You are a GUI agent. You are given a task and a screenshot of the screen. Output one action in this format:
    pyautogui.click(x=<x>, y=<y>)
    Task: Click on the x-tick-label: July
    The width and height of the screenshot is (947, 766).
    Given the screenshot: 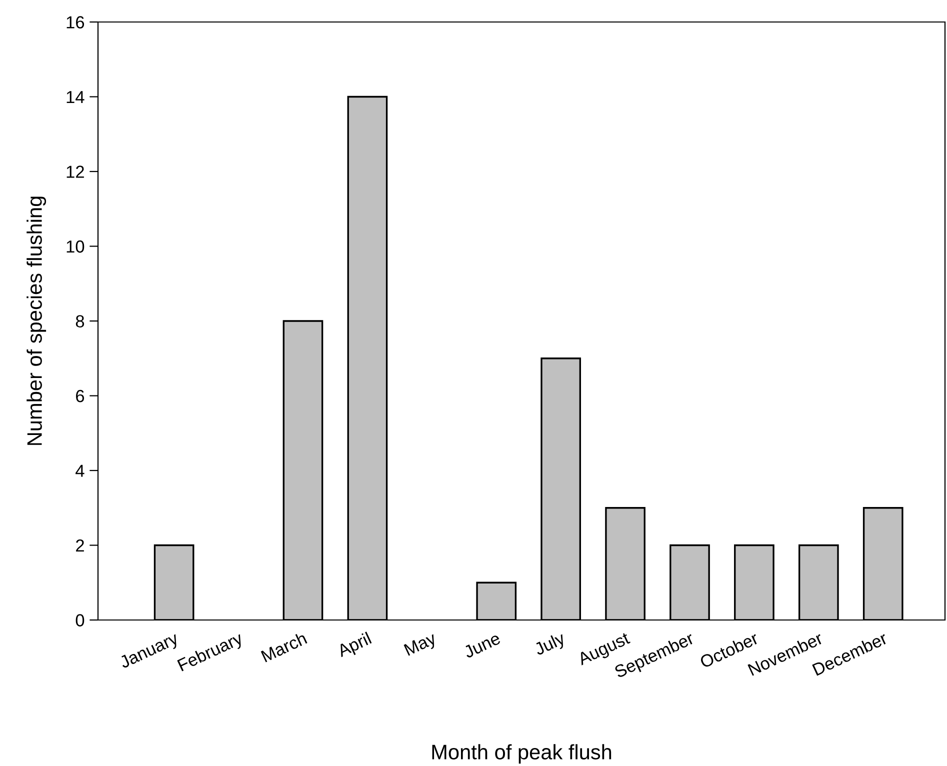 What is the action you would take?
    pyautogui.click(x=550, y=645)
    